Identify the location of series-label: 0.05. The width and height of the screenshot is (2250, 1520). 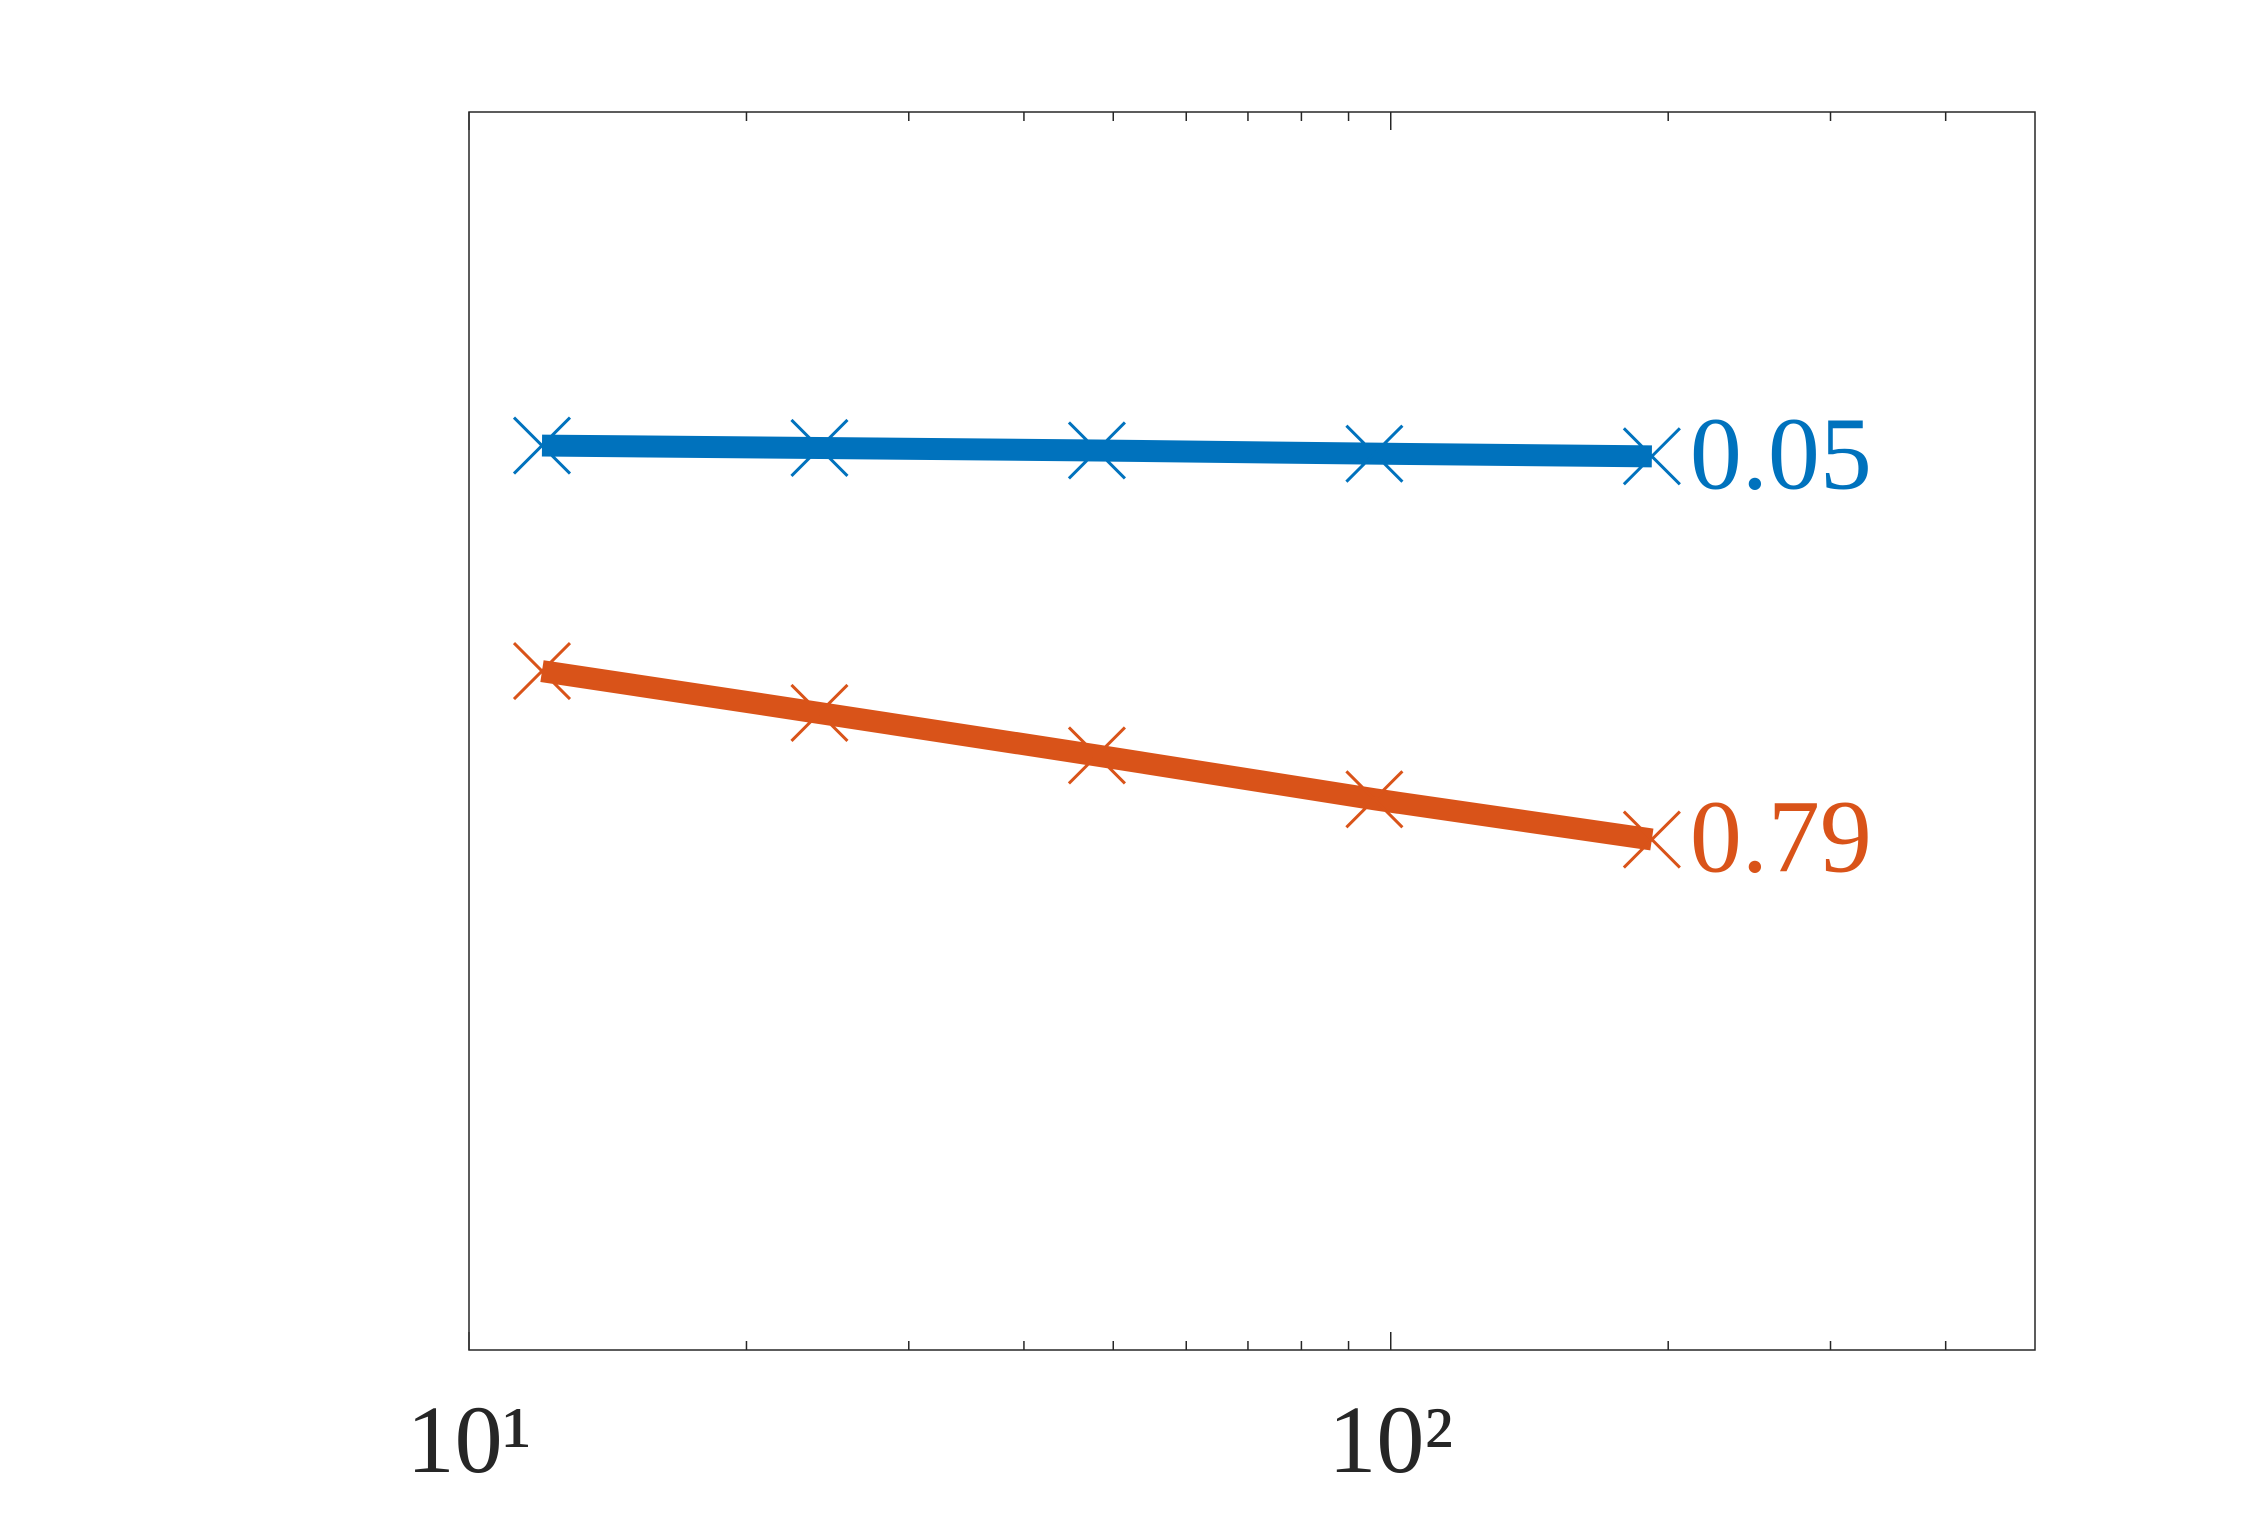
(1781, 453).